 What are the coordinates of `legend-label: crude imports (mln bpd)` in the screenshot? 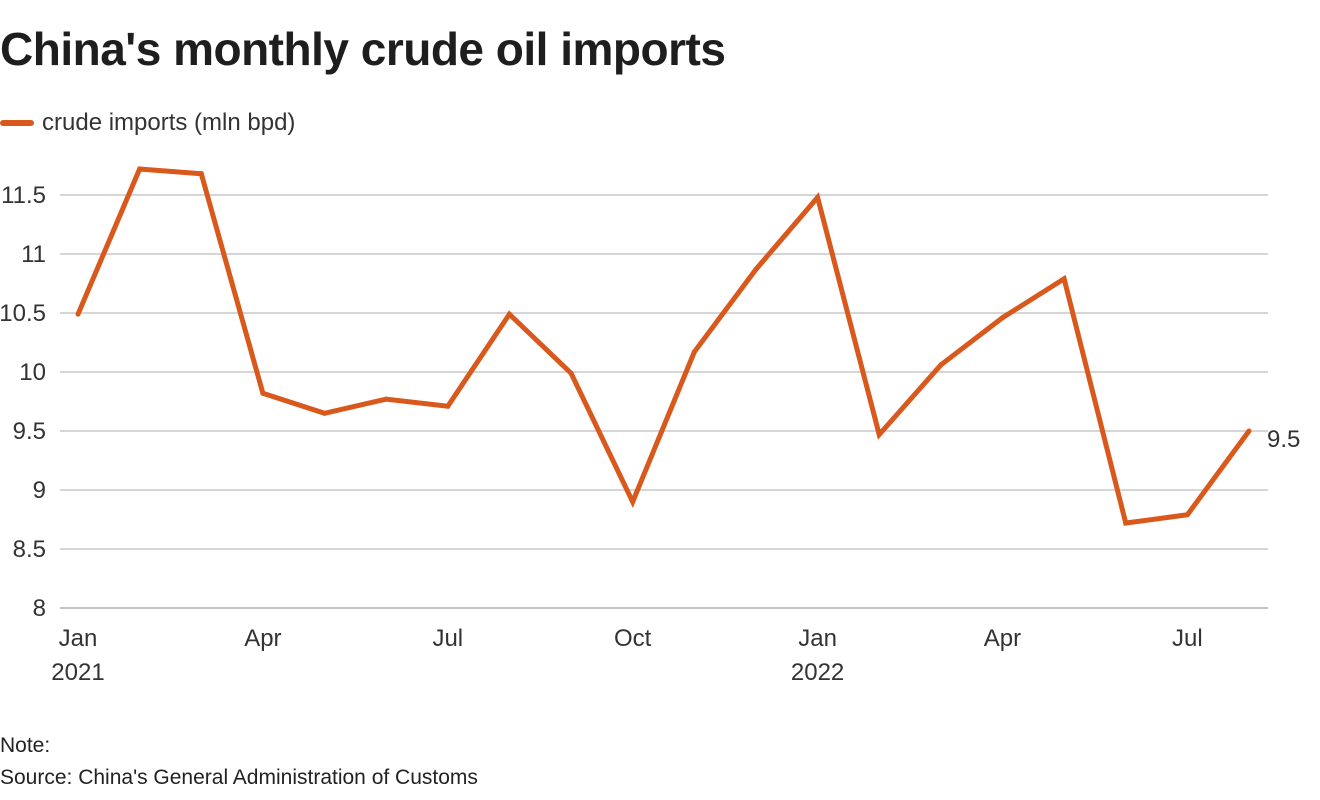 It's located at (169, 122).